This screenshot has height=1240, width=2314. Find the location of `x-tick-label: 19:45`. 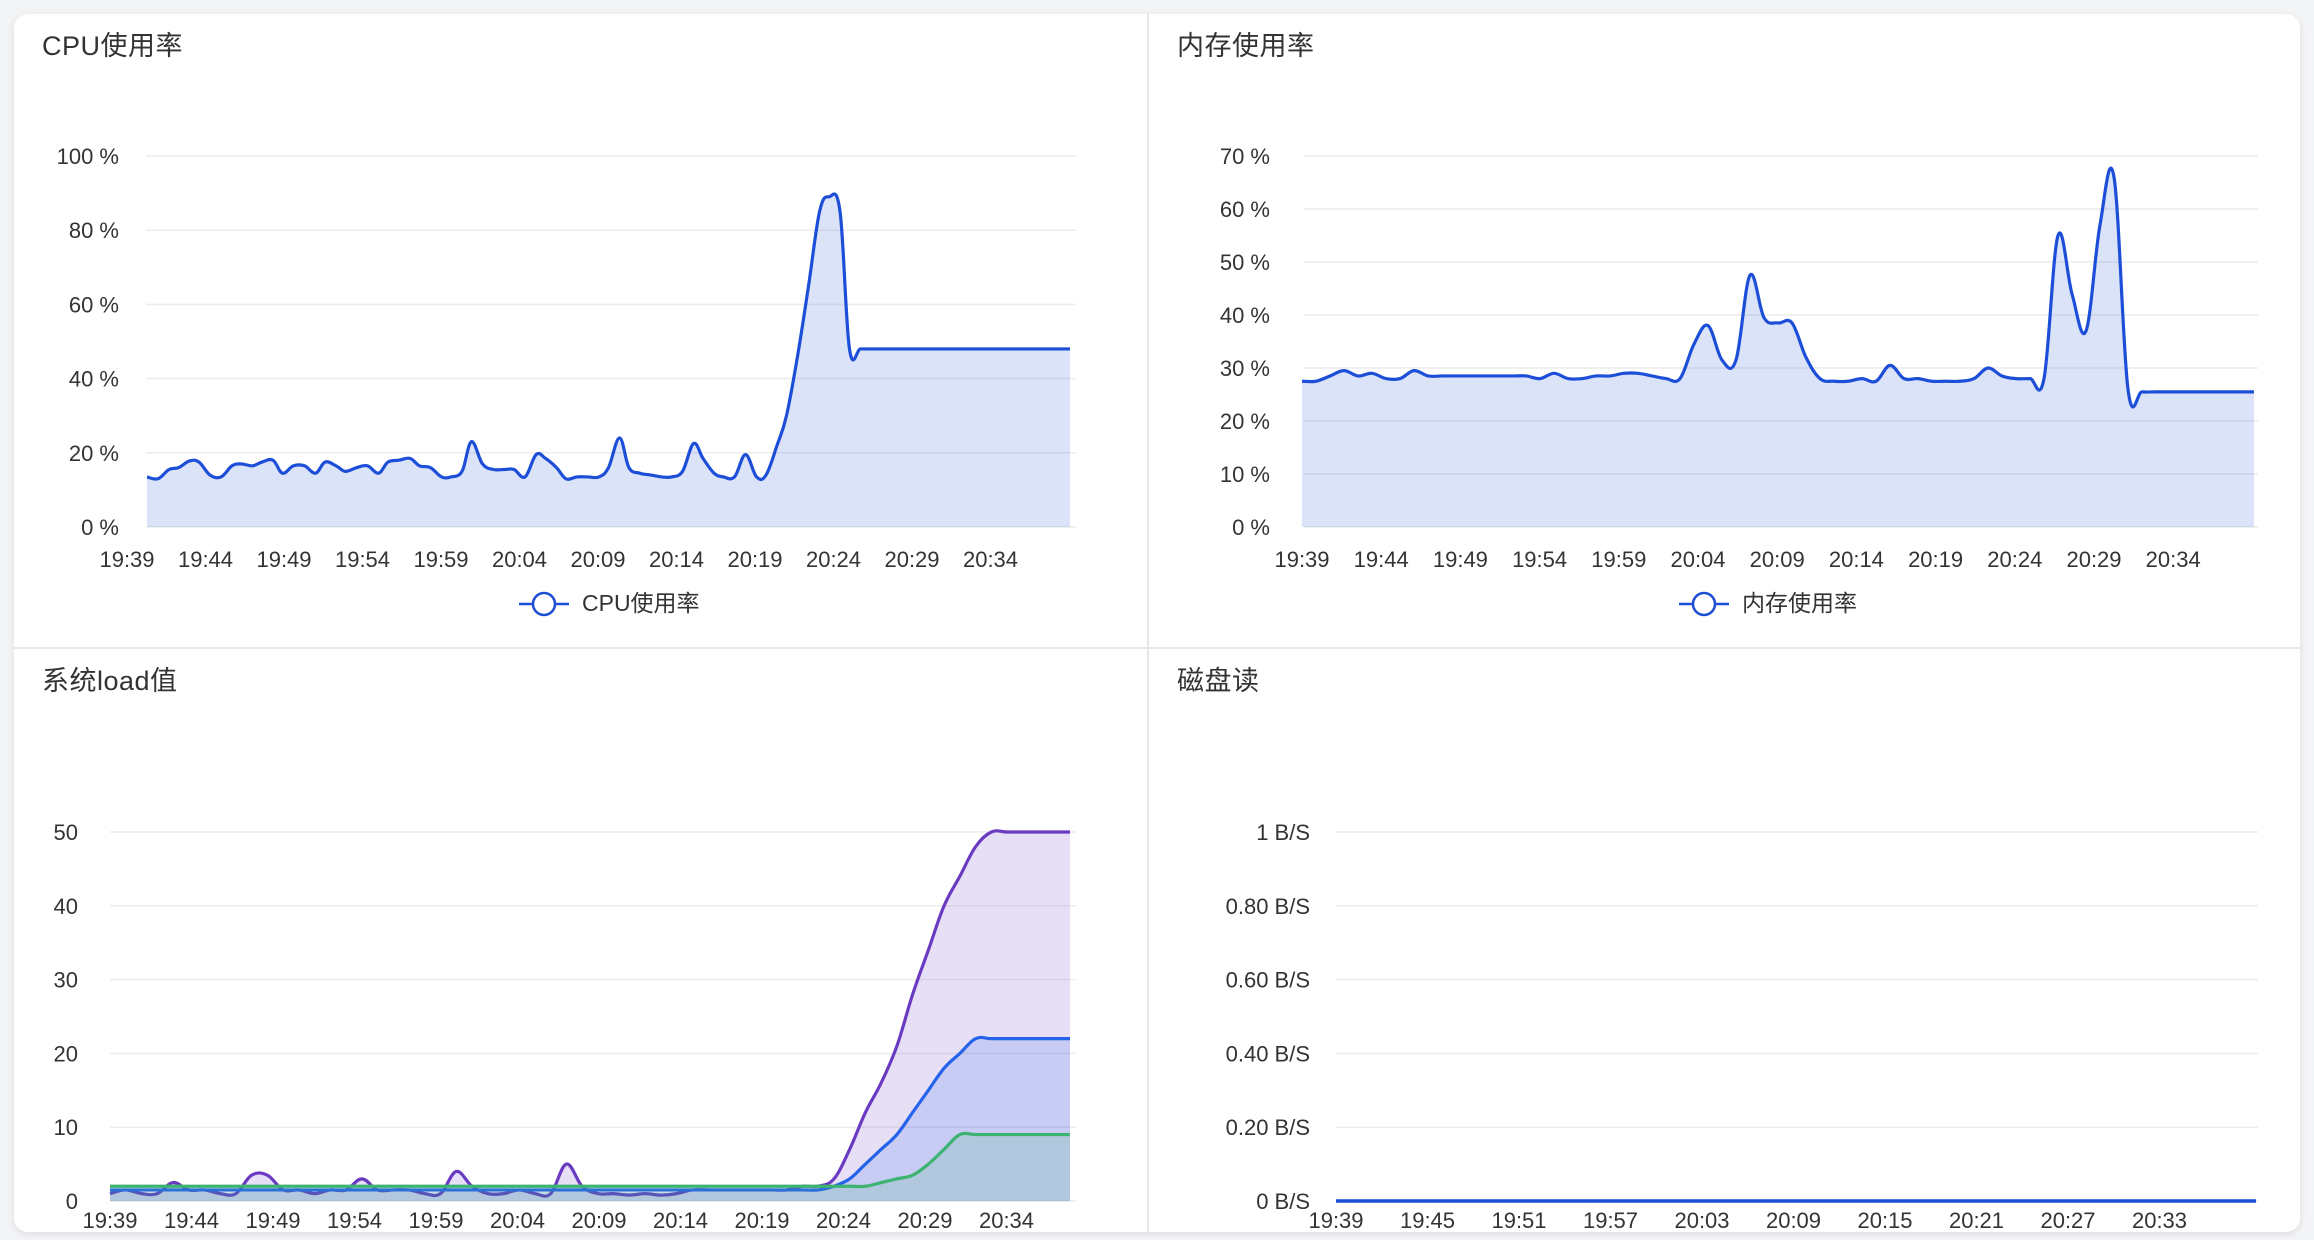

x-tick-label: 19:45 is located at coordinates (1427, 1220).